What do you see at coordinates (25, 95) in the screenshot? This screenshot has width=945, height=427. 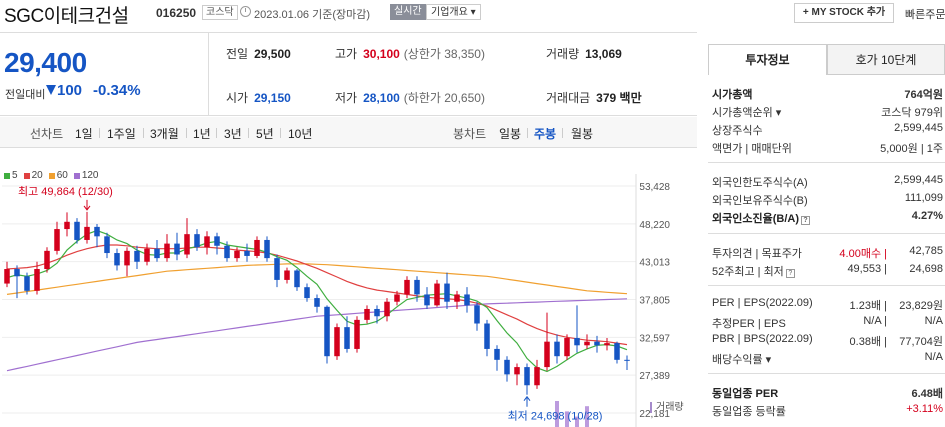 I see `diff-label: 전일대비` at bounding box center [25, 95].